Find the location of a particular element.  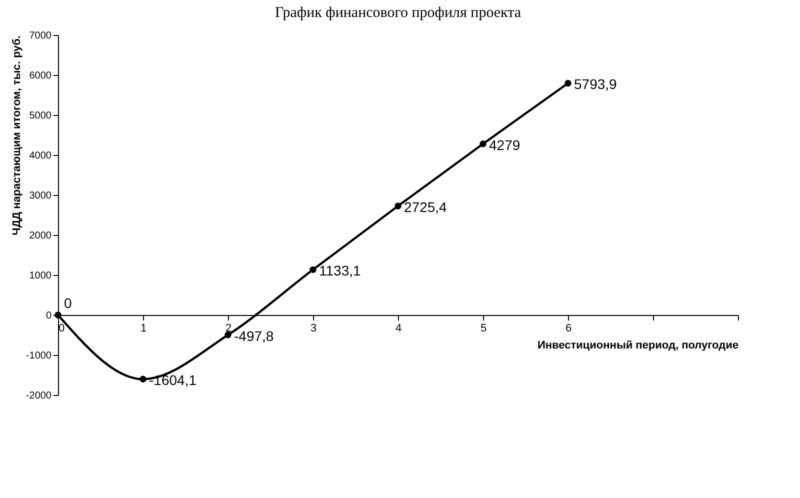

data-label: -497,8 is located at coordinates (254, 336).